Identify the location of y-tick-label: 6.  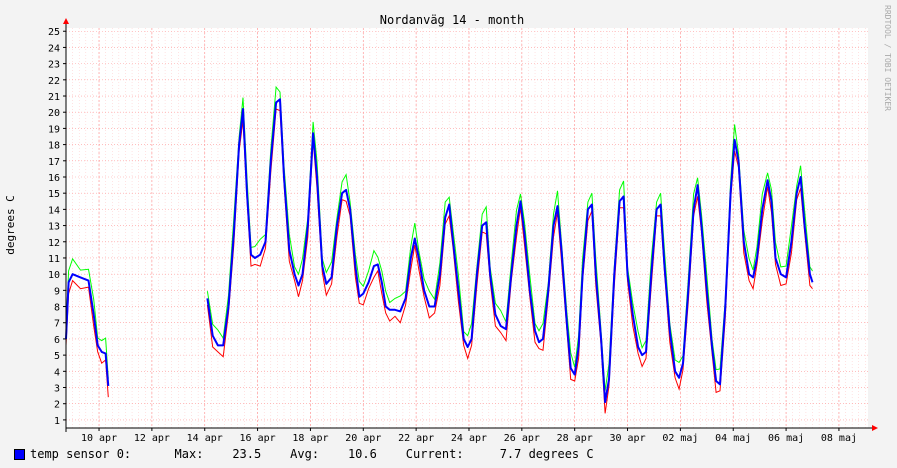
(57, 340).